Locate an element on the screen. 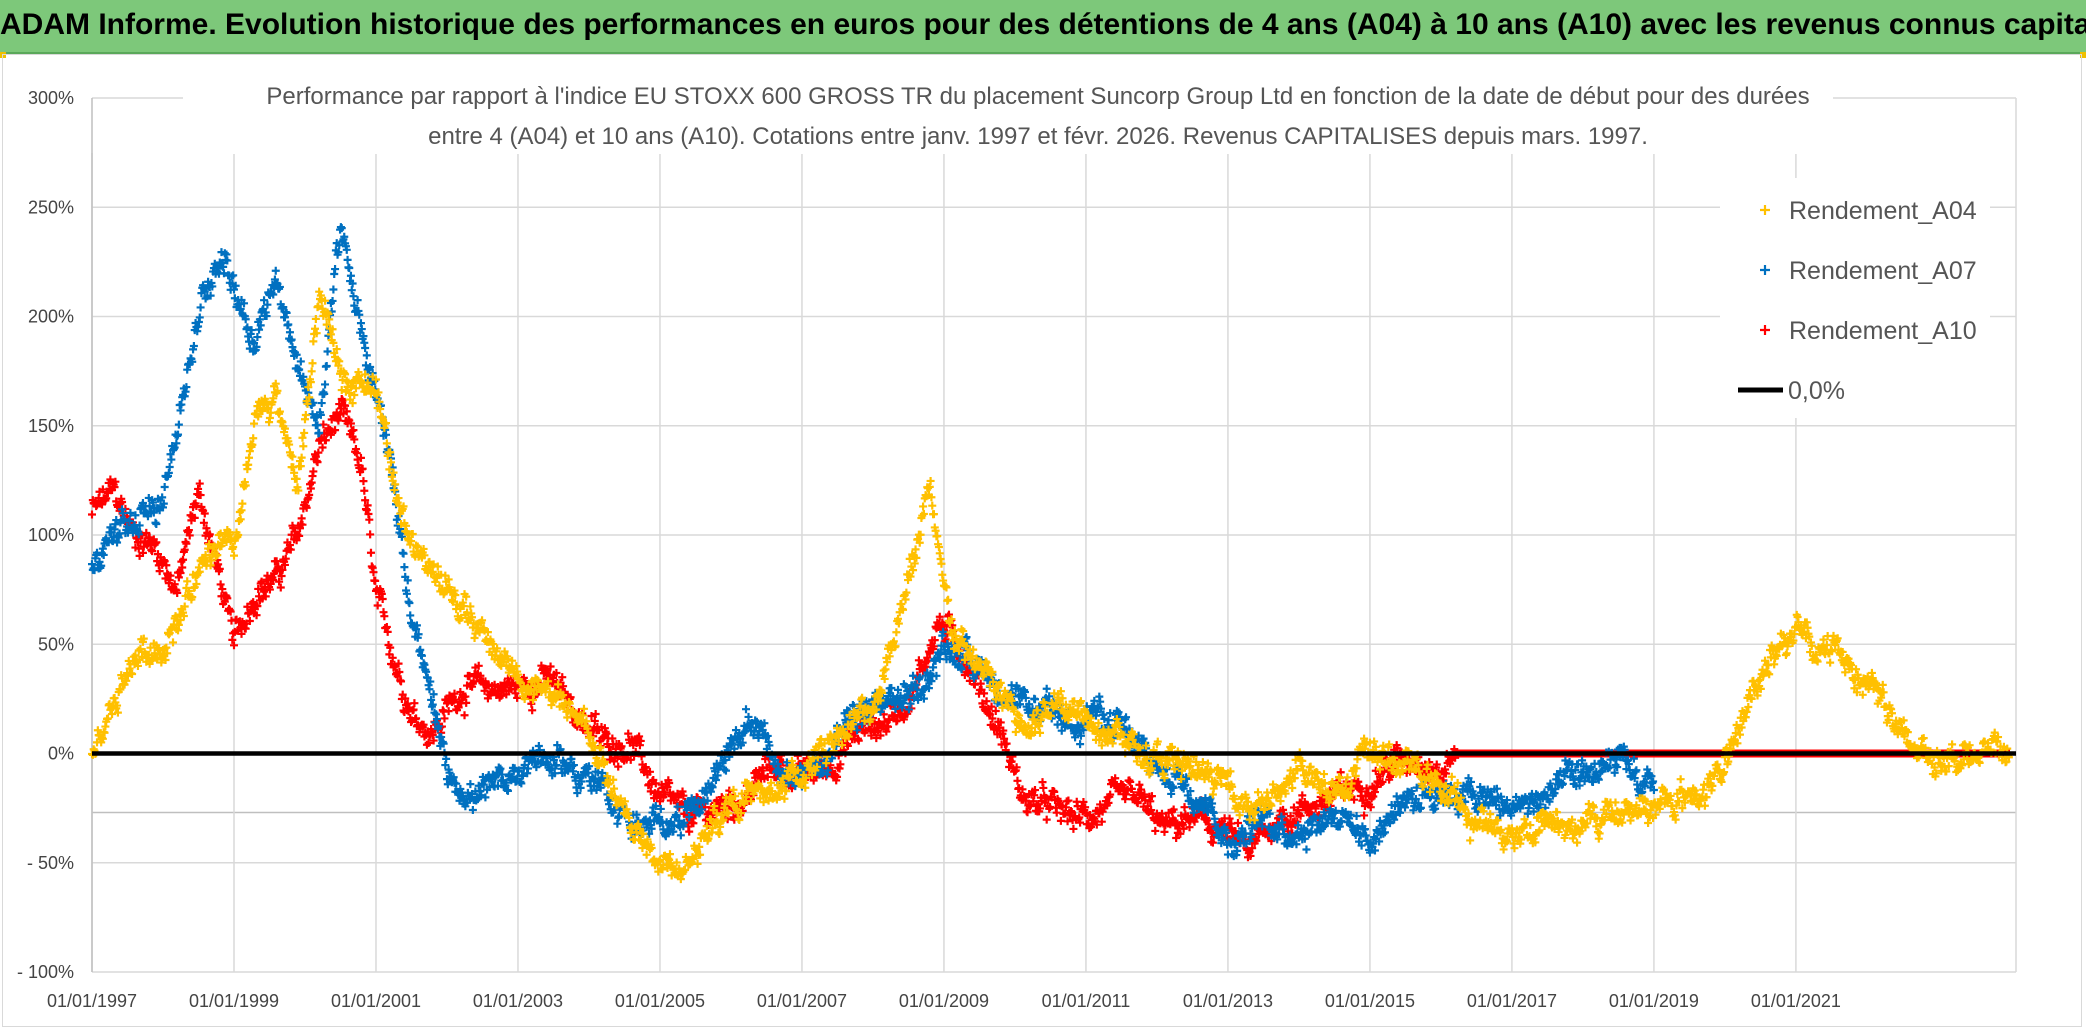 The width and height of the screenshot is (2086, 1031). x-tick-label: 01/01/2005 is located at coordinates (660, 1001).